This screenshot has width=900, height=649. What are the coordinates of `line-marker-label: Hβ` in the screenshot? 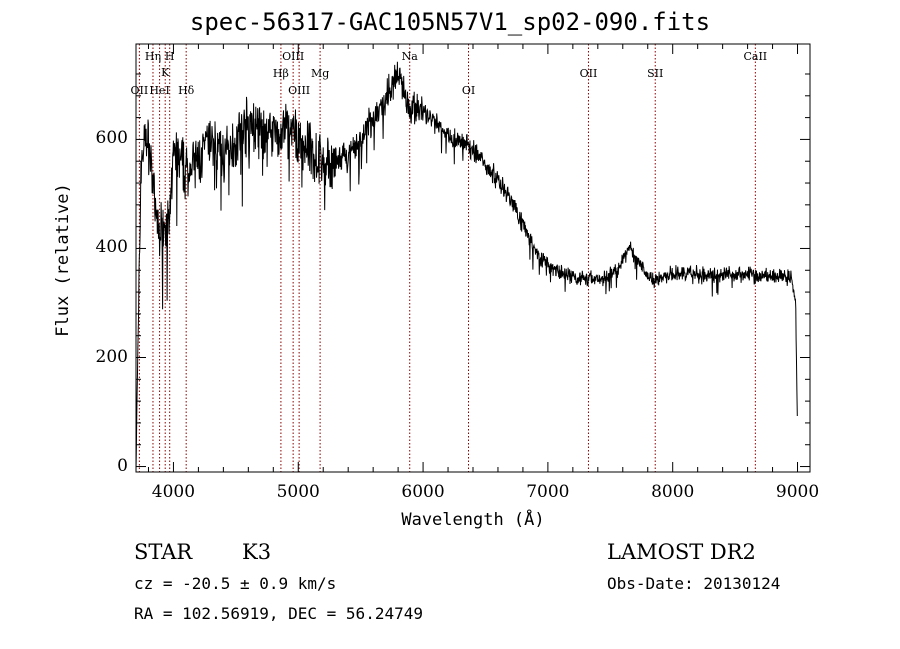 It's located at (280, 73).